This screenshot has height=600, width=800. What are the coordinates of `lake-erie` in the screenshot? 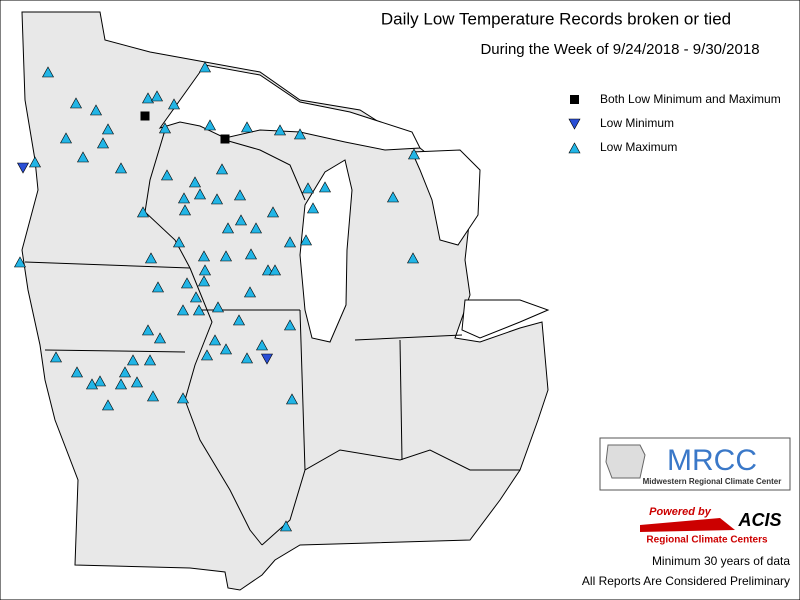 It's located at (505, 319).